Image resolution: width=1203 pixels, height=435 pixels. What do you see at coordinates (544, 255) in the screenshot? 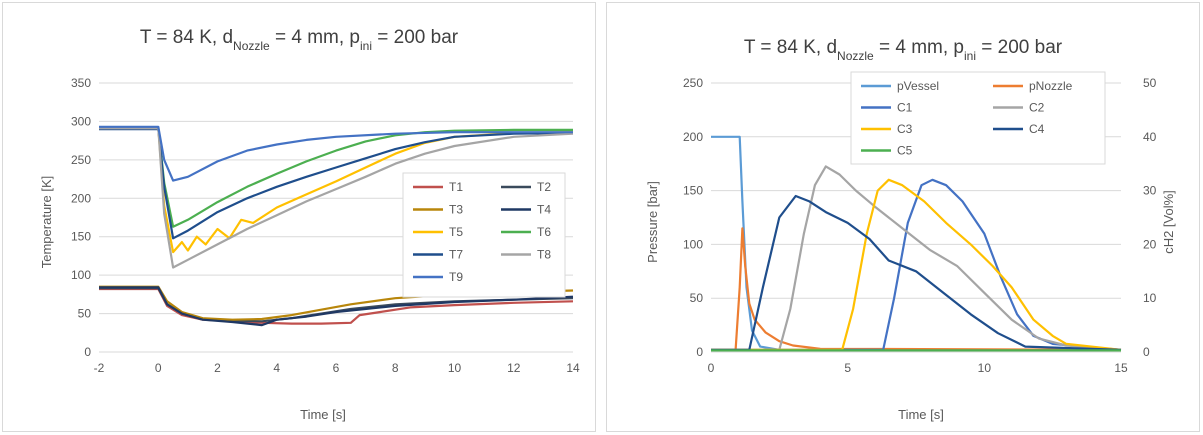
I see `legend-label: T8` at bounding box center [544, 255].